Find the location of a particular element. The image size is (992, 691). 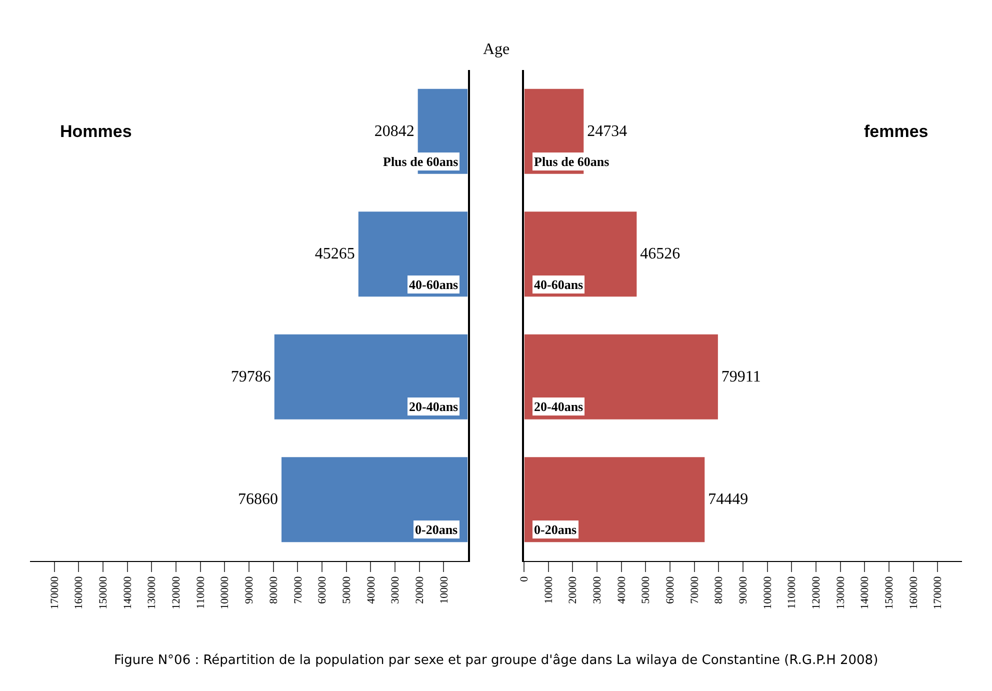

data-label: 46526 is located at coordinates (660, 254).